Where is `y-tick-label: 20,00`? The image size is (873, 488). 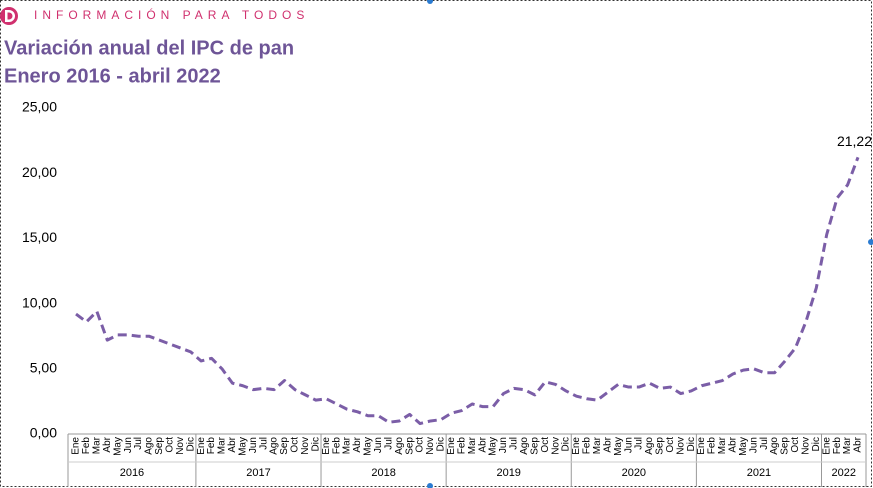
y-tick-label: 20,00 is located at coordinates (39, 172).